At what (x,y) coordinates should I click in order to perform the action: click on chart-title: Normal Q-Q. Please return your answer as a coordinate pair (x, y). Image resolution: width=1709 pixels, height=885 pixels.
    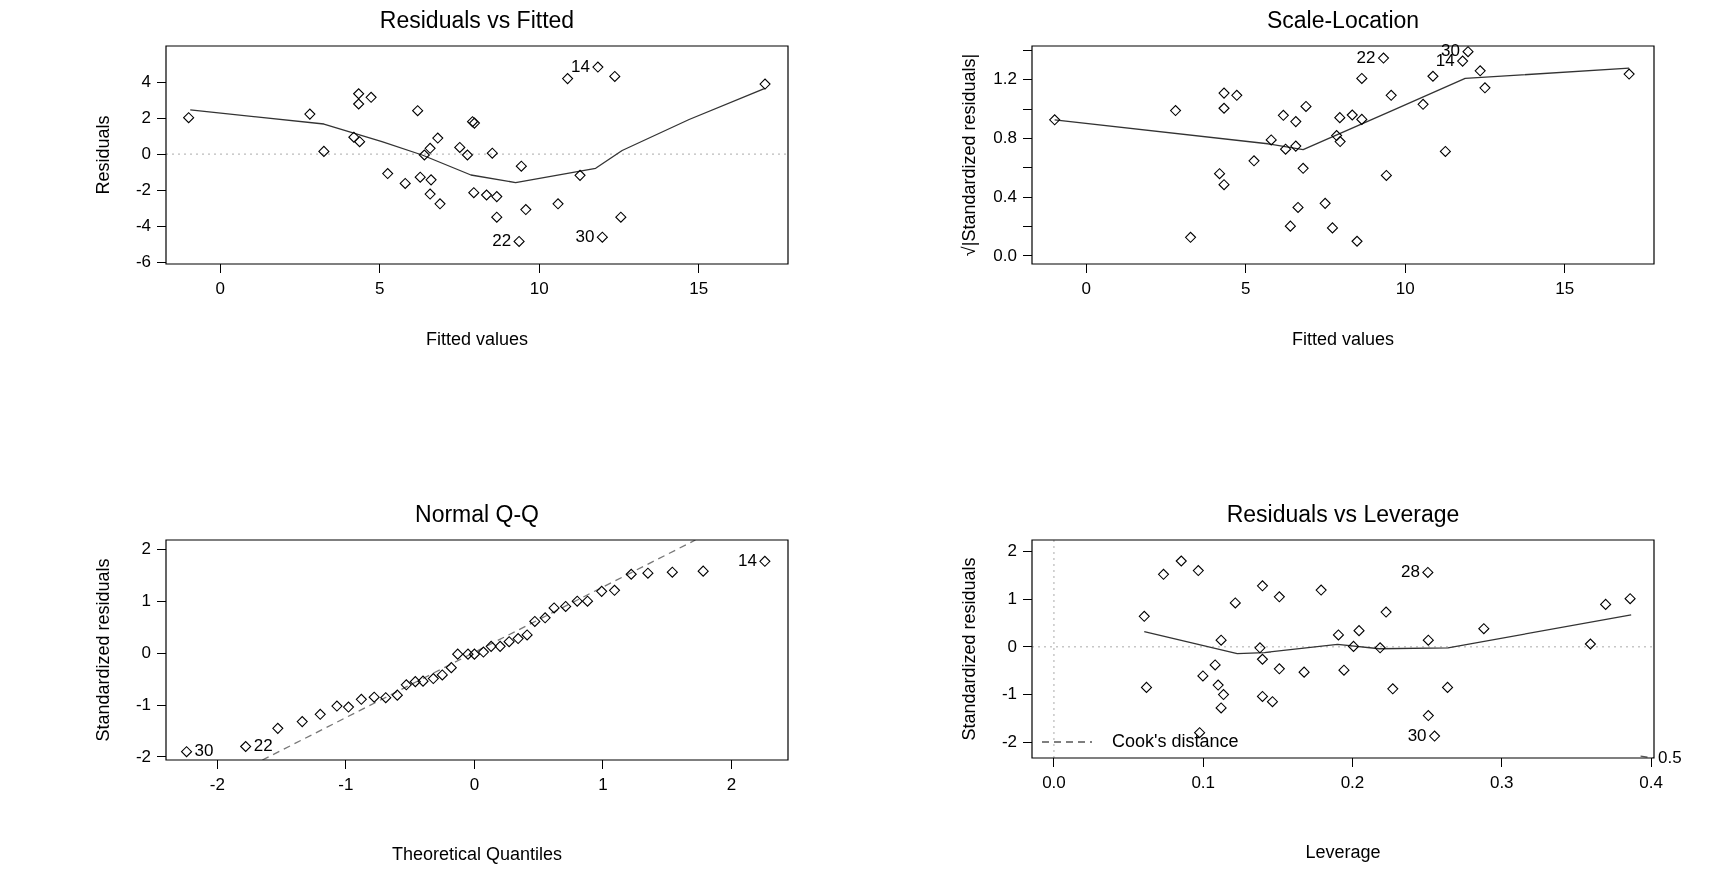
    Looking at the image, I should click on (477, 514).